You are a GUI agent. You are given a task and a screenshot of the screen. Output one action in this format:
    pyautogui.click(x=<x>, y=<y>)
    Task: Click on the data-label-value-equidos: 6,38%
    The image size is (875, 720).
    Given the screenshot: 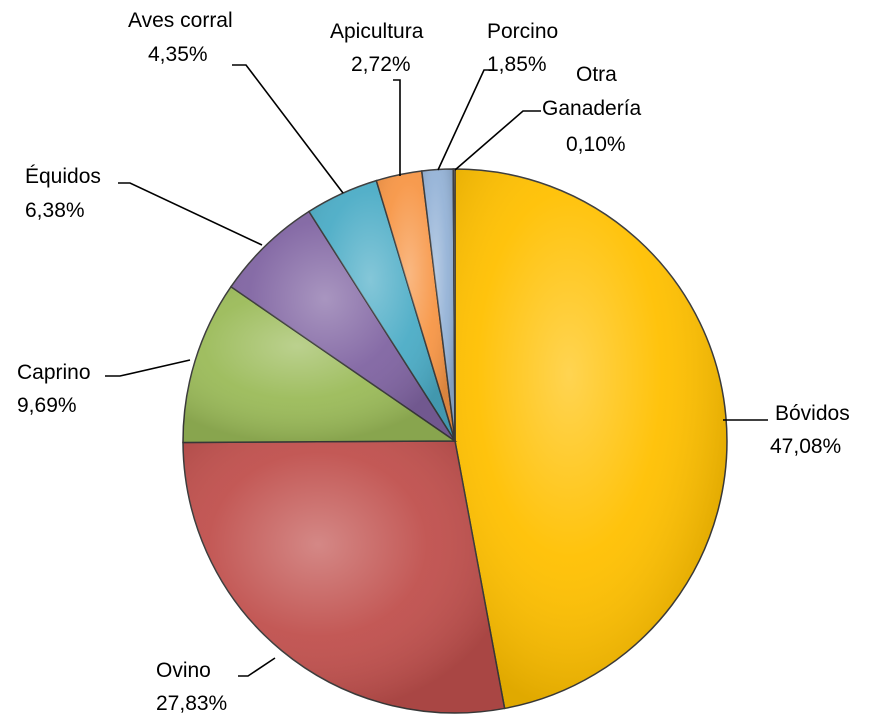 What is the action you would take?
    pyautogui.click(x=55, y=210)
    